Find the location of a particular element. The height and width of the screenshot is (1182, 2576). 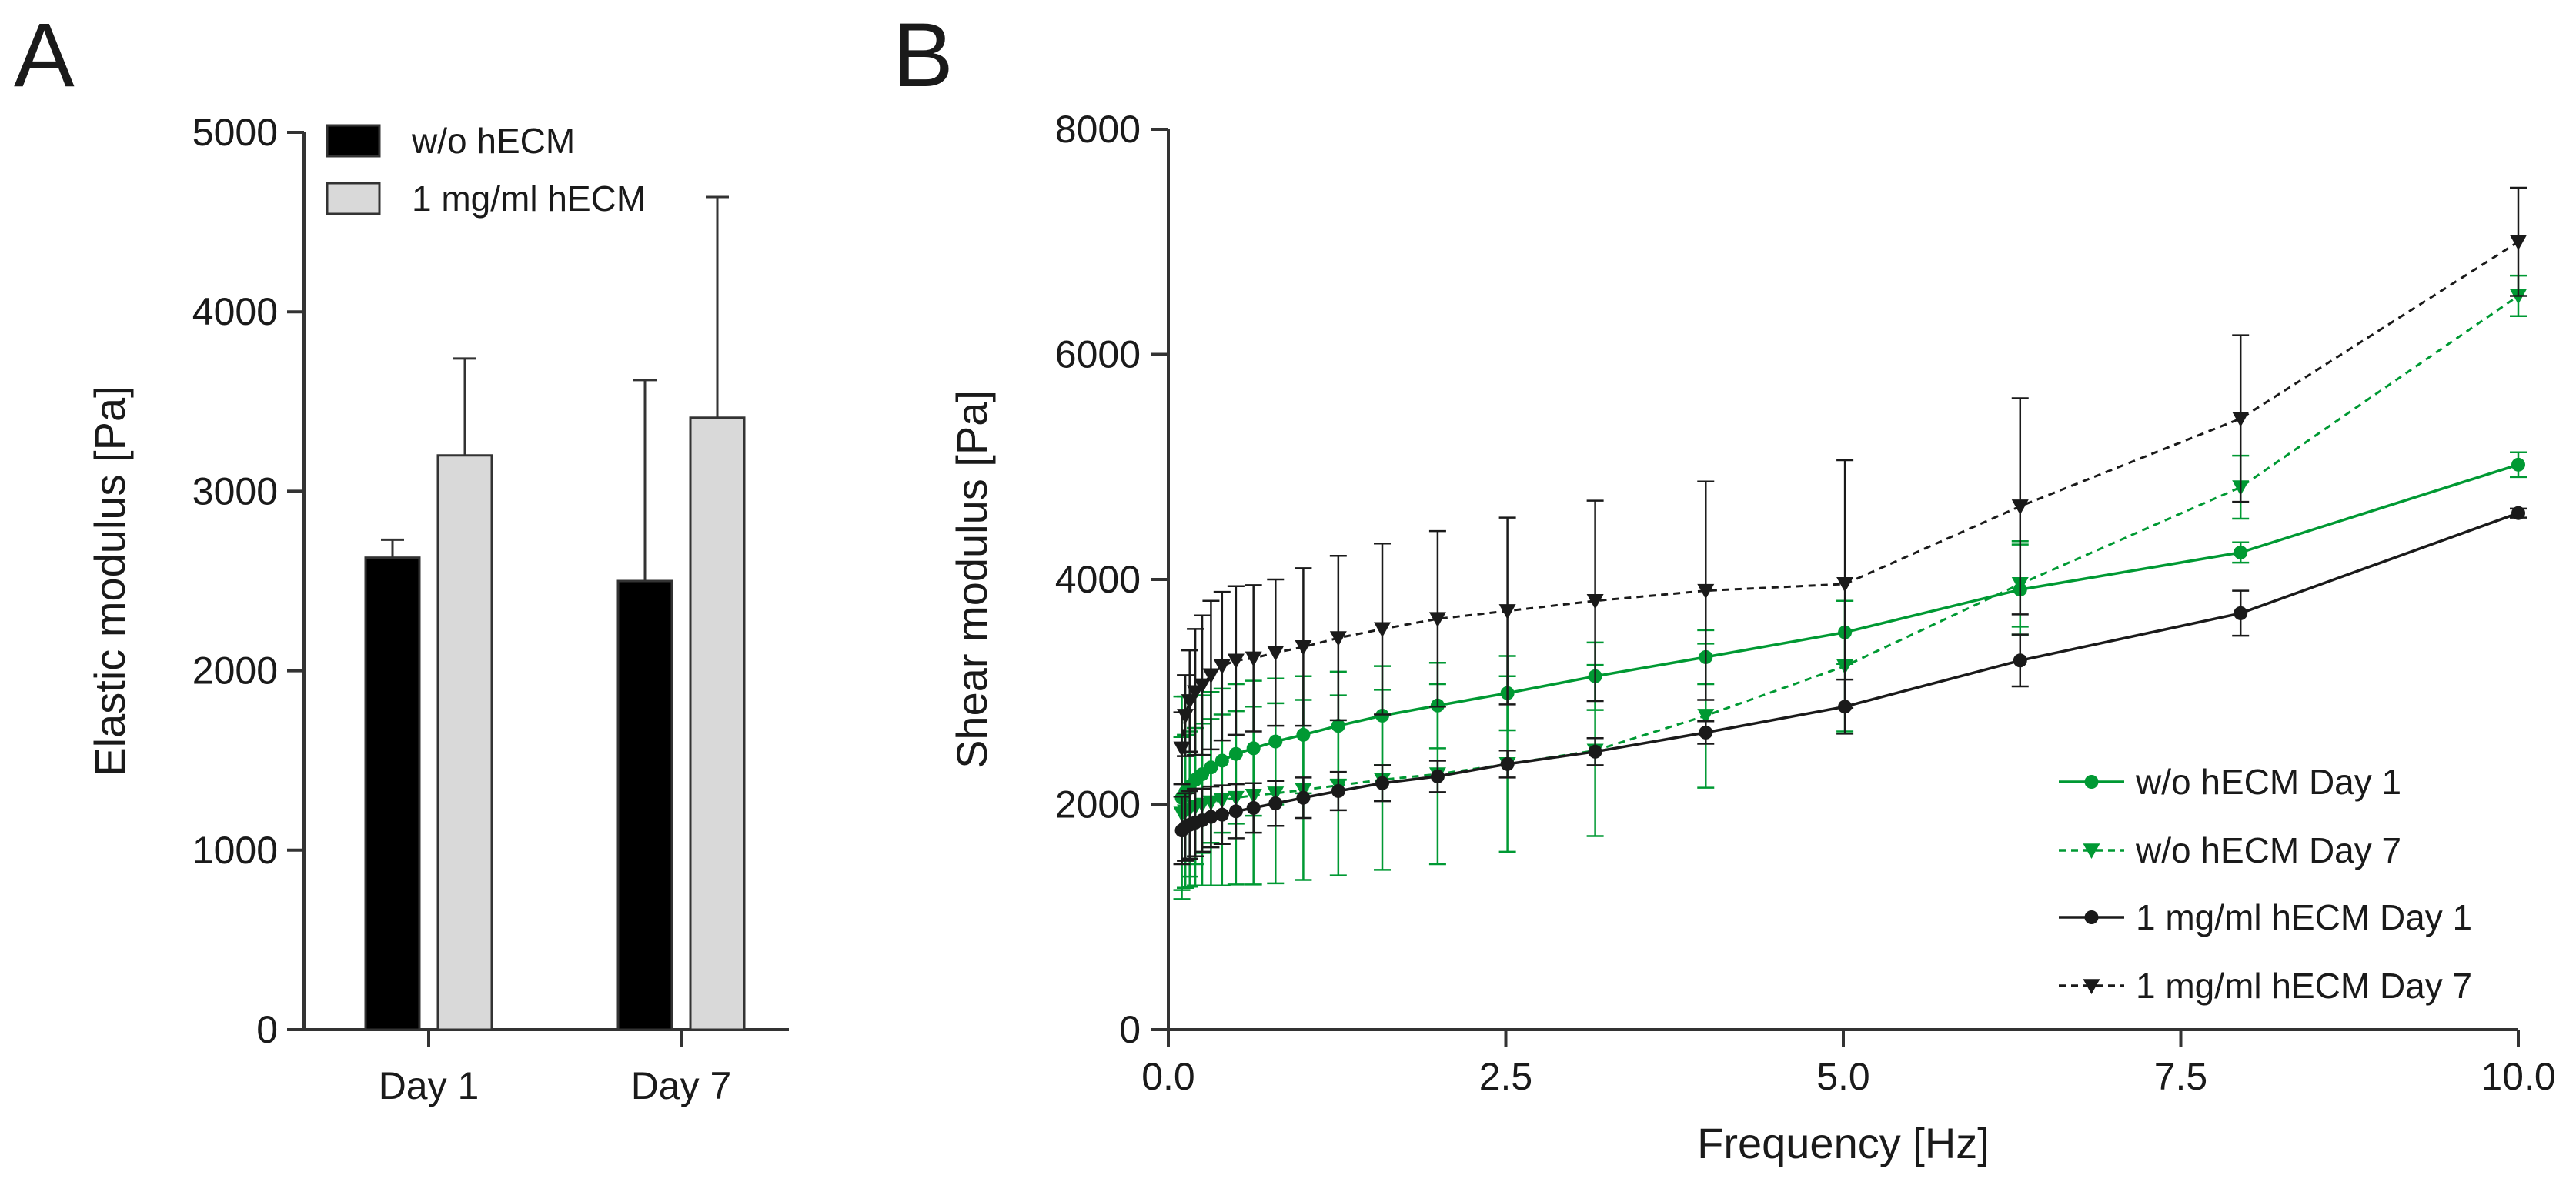

panel-a-category-label: Day 7 is located at coordinates (681, 1085).